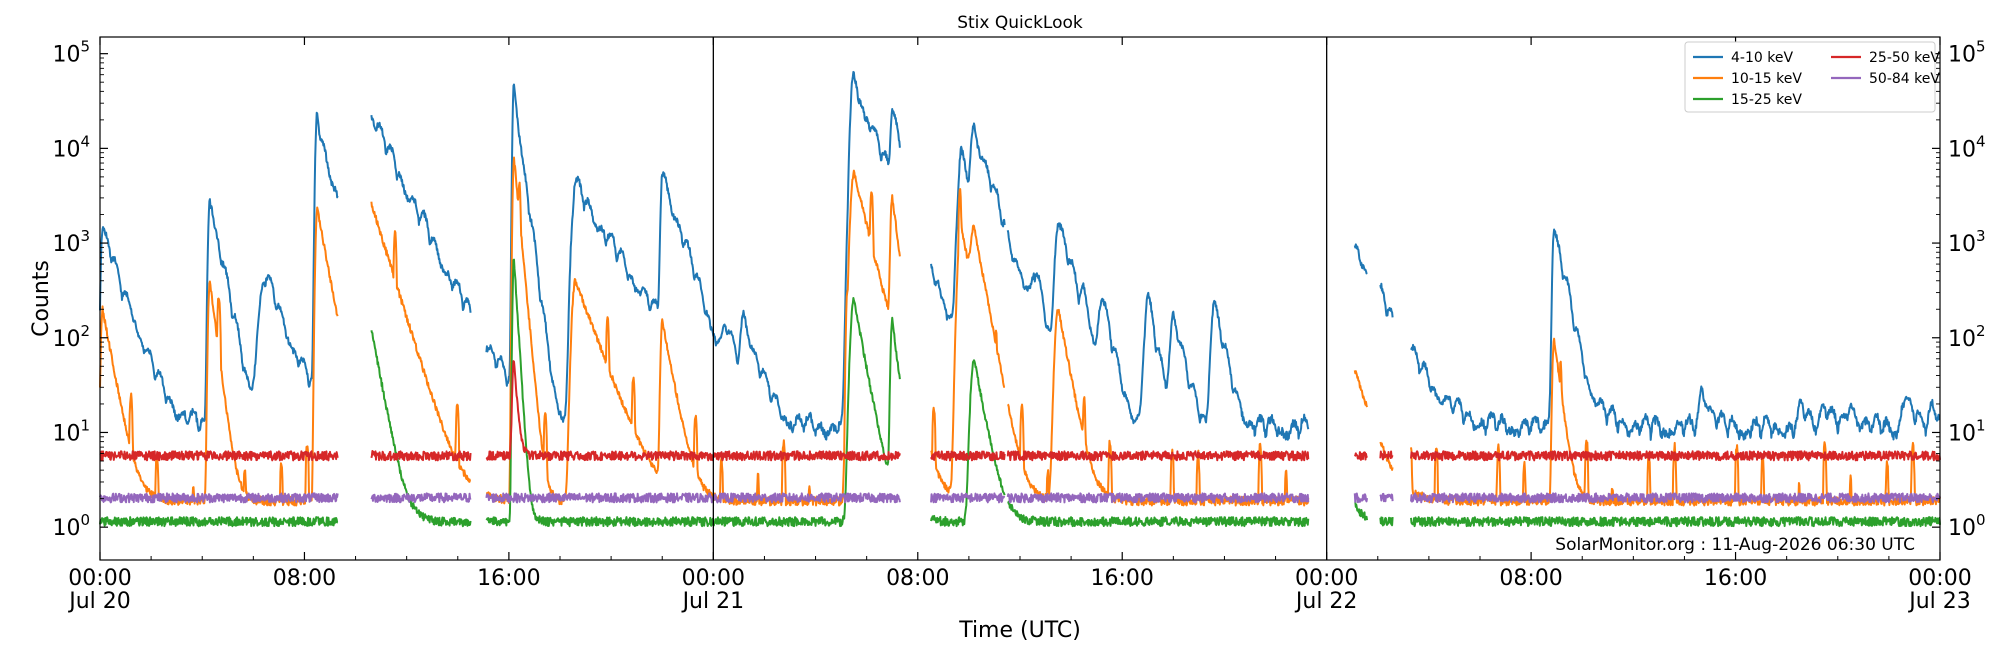 The height and width of the screenshot is (650, 2000). Describe the element at coordinates (71, 242) in the screenshot. I see `y-tick-label-left: 10³` at that location.